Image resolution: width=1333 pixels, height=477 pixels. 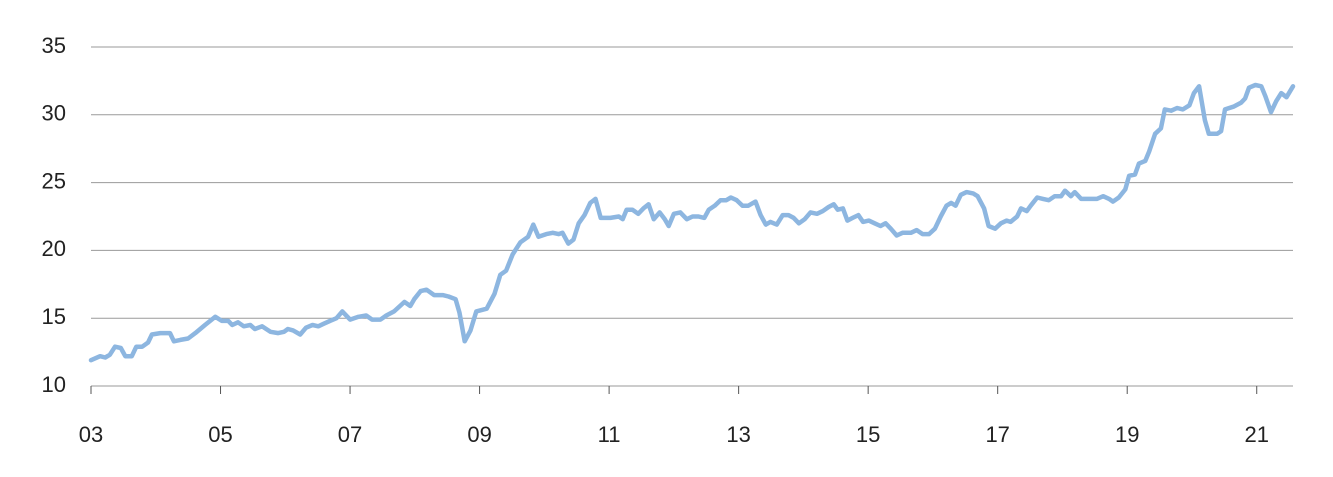 What do you see at coordinates (54, 113) in the screenshot?
I see `y-tick-label: 30` at bounding box center [54, 113].